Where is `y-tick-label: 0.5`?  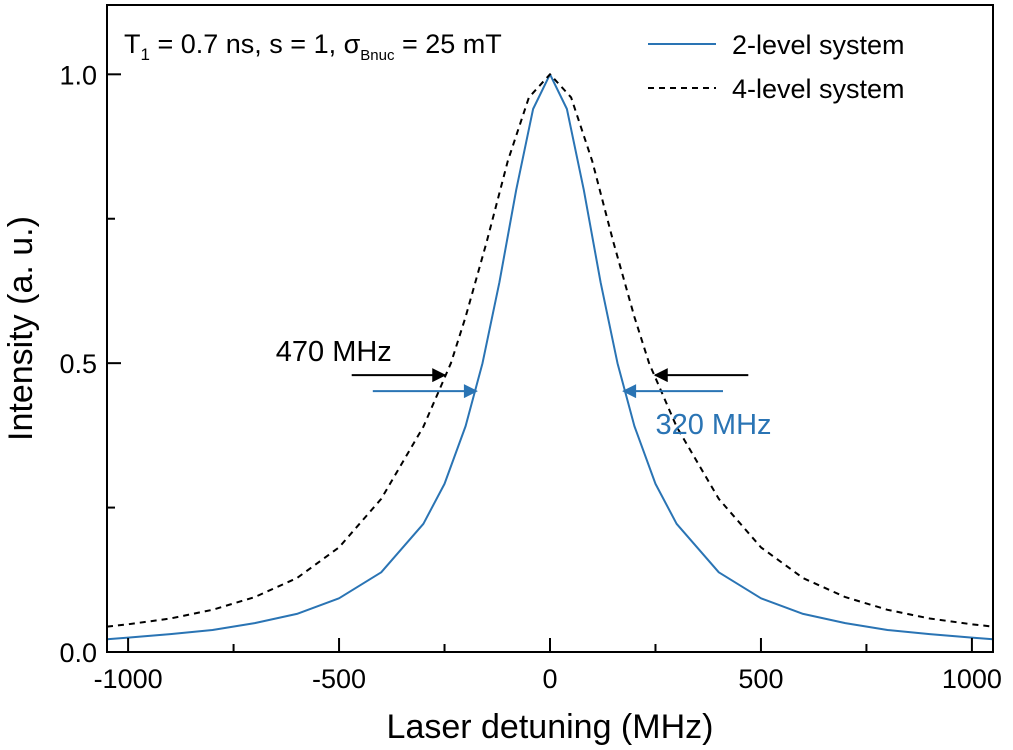
y-tick-label: 0.5 is located at coordinates (78, 364).